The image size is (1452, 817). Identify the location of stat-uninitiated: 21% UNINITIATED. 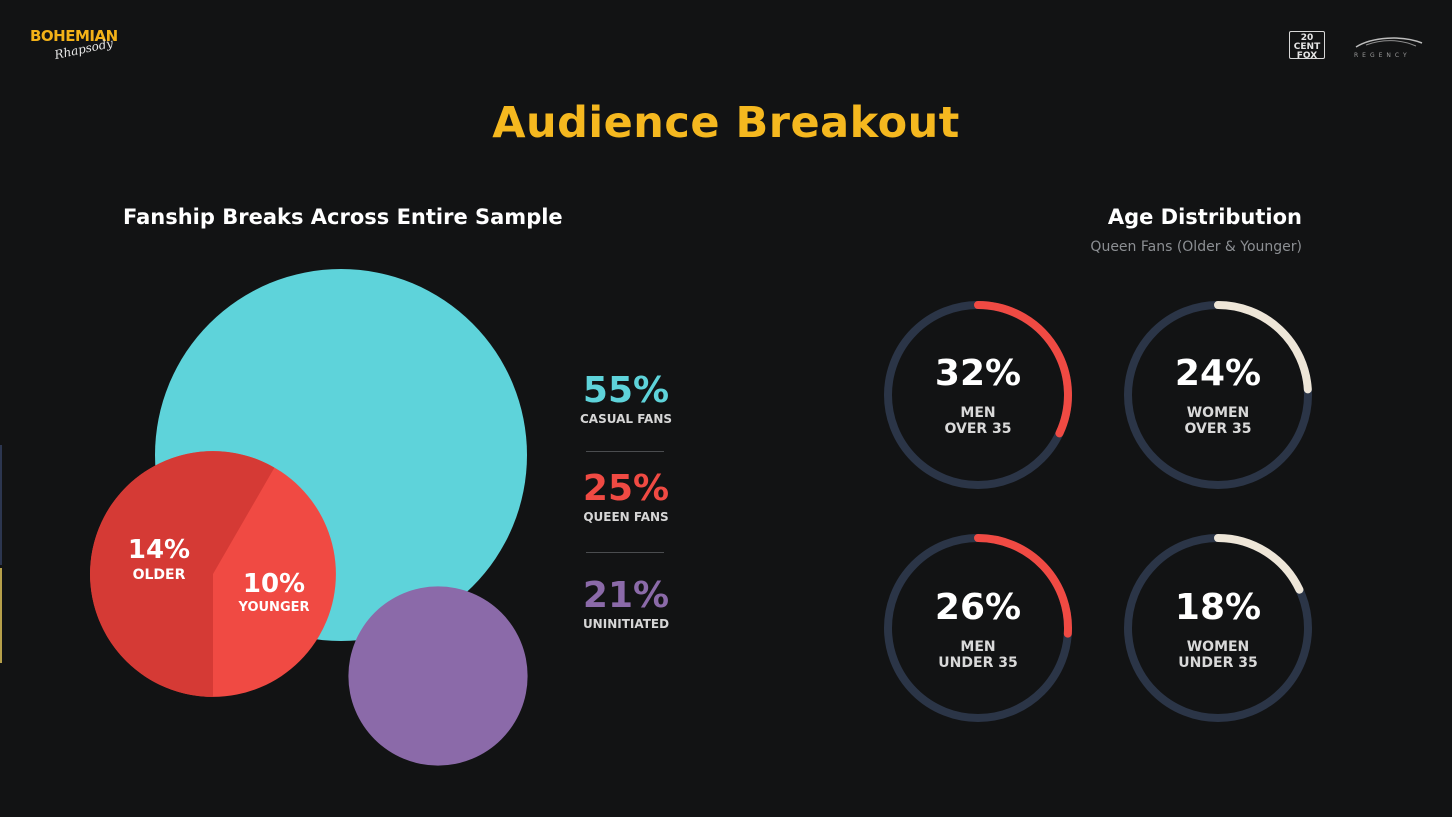
(626, 603).